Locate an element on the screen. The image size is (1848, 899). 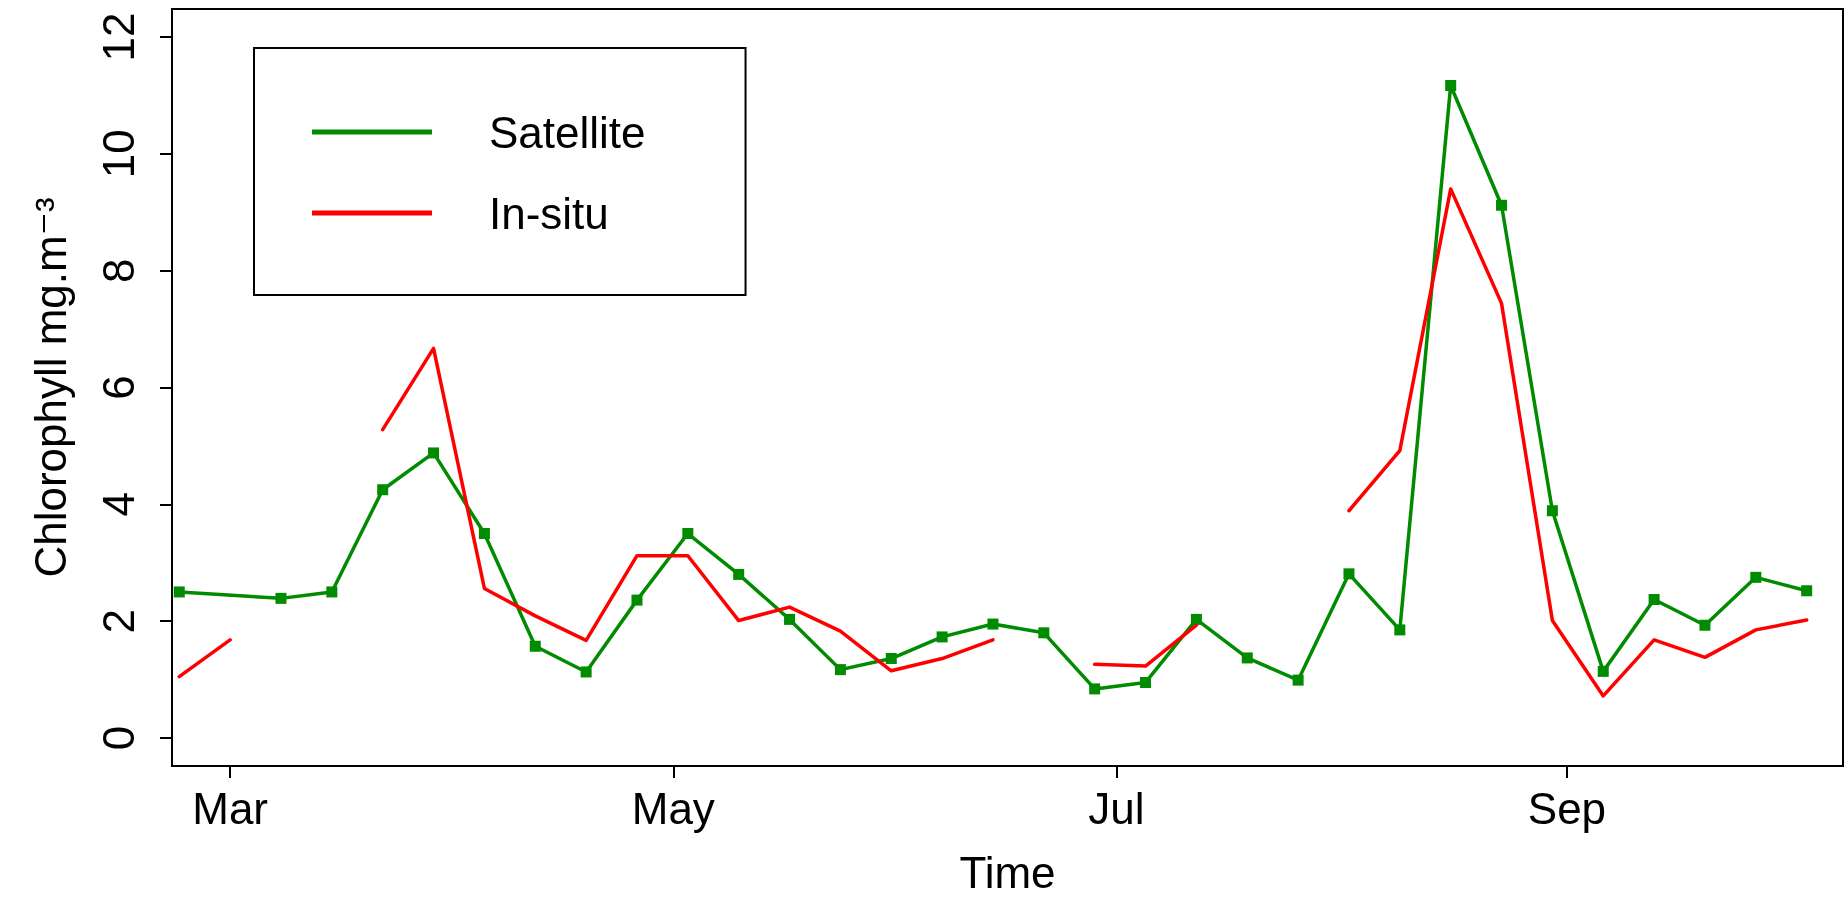
x-tick-label: May is located at coordinates (673, 808).